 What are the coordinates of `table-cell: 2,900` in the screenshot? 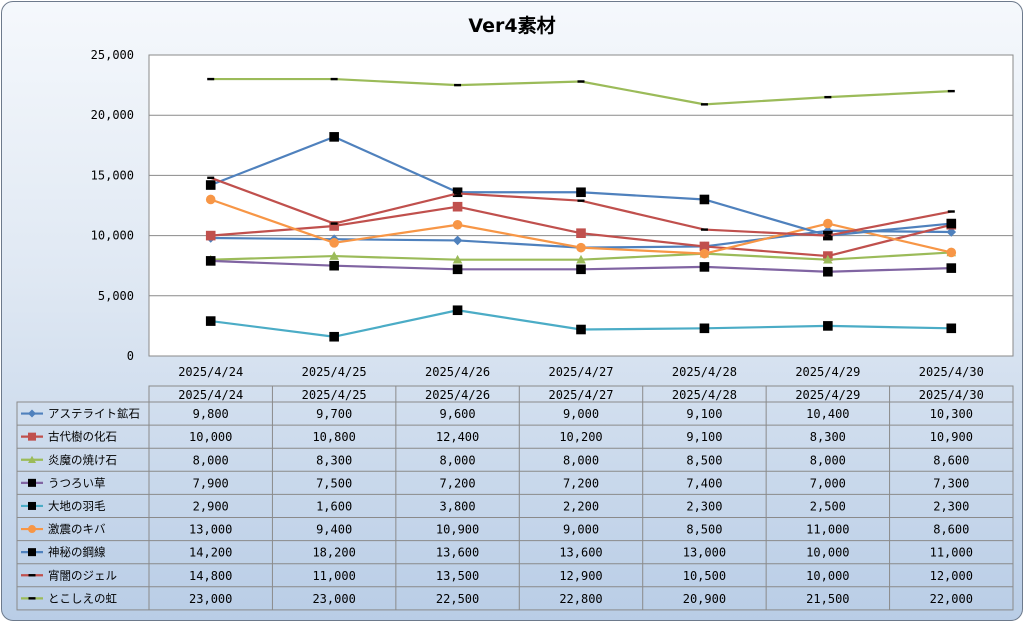 It's located at (211, 506).